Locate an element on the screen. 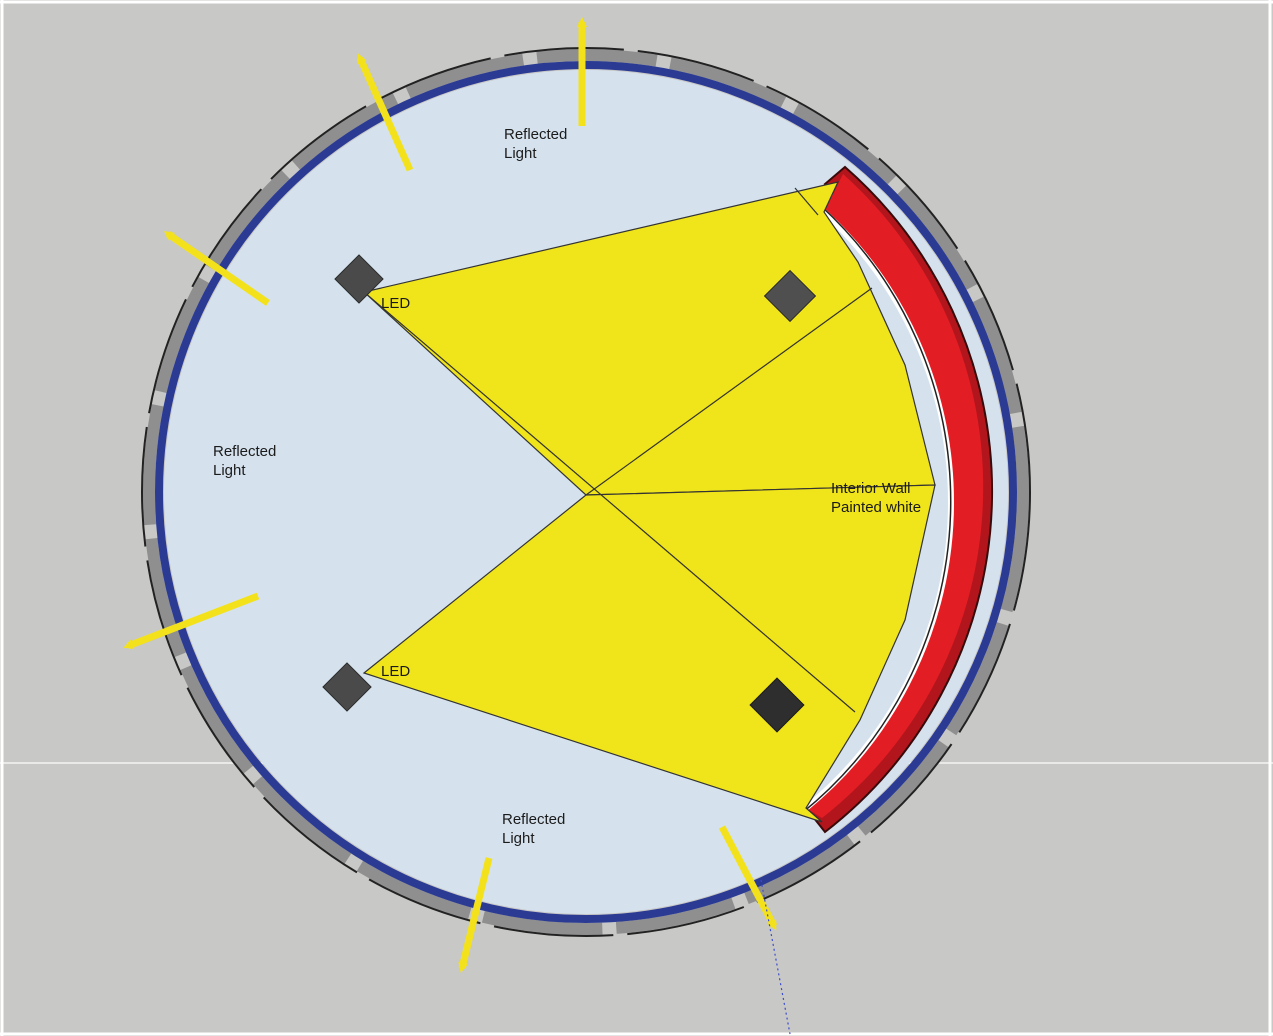  label-reflected-light-top: Reflected Light is located at coordinates (538, 144).